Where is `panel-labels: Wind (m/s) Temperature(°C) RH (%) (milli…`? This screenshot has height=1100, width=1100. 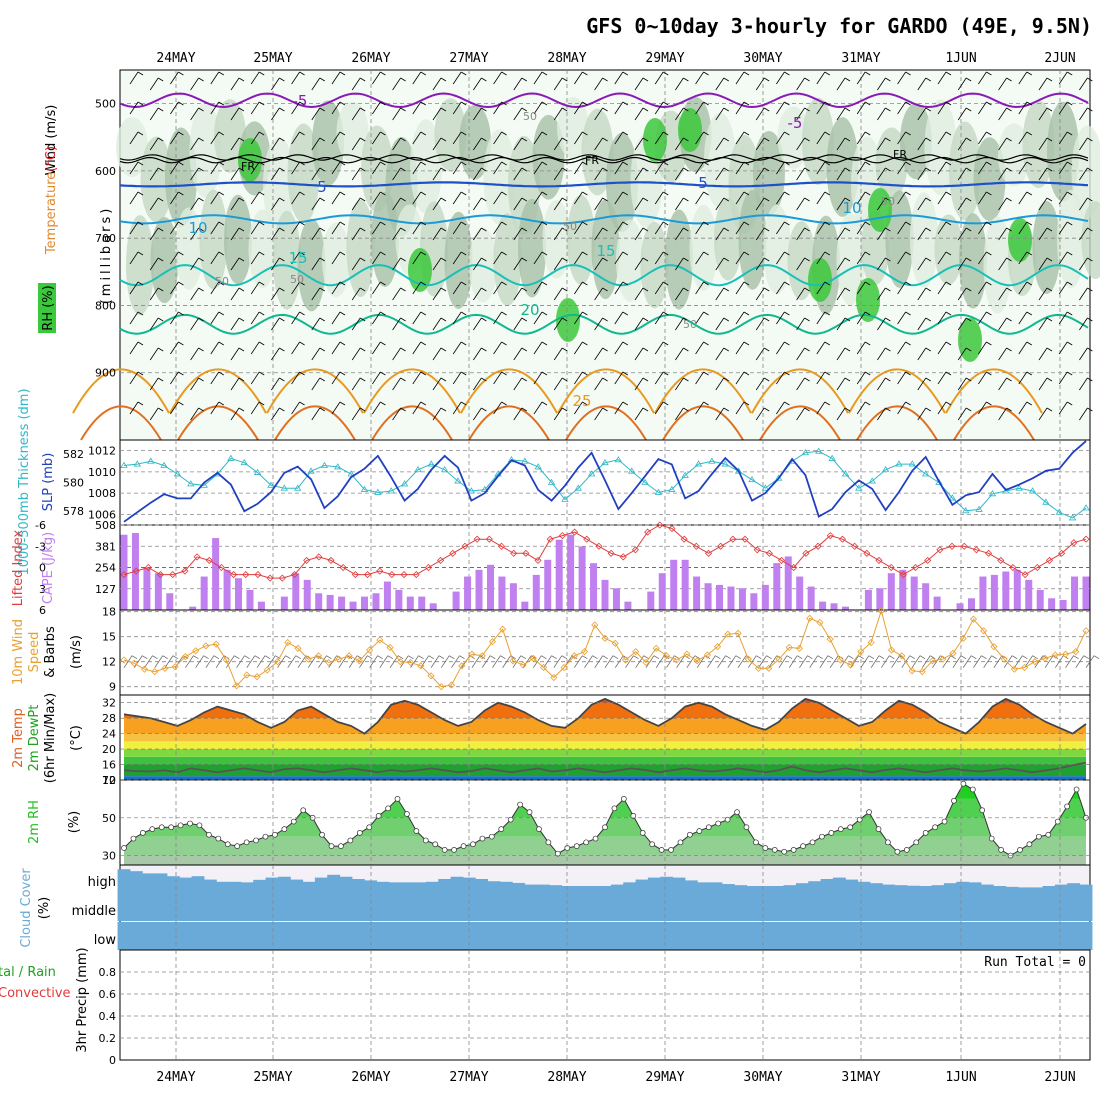
panel-labels: Wind (m/s) Temperature(°C) RH (%) (milli… is located at coordinates (57, 579).